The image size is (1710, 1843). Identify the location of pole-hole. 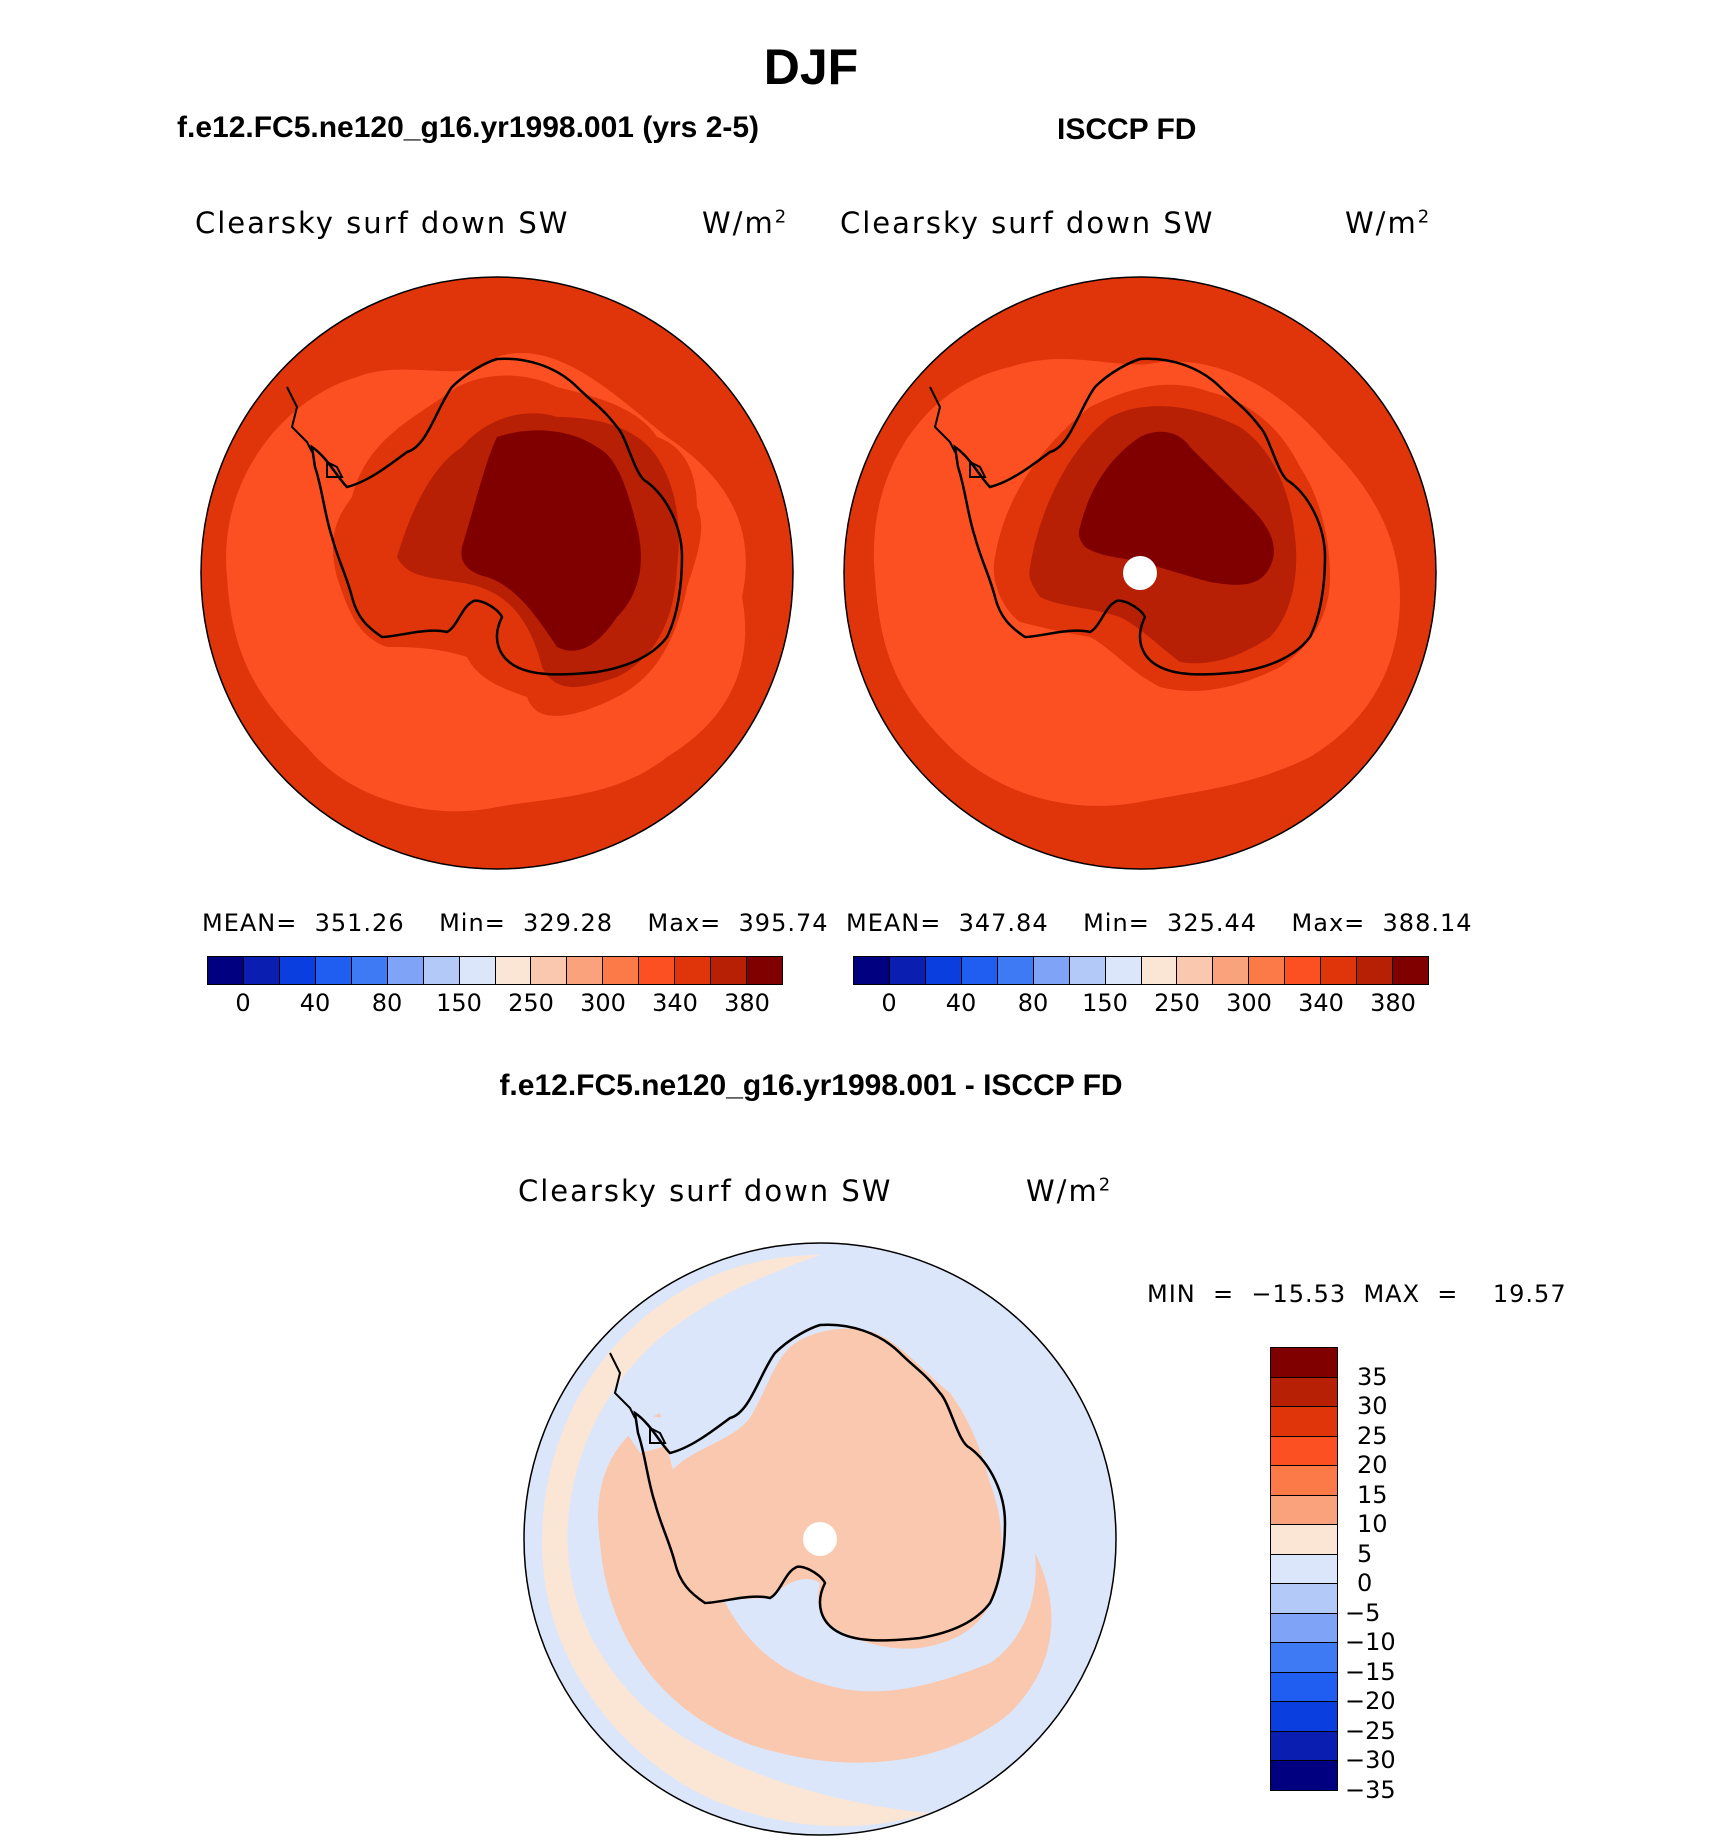
(820, 1539).